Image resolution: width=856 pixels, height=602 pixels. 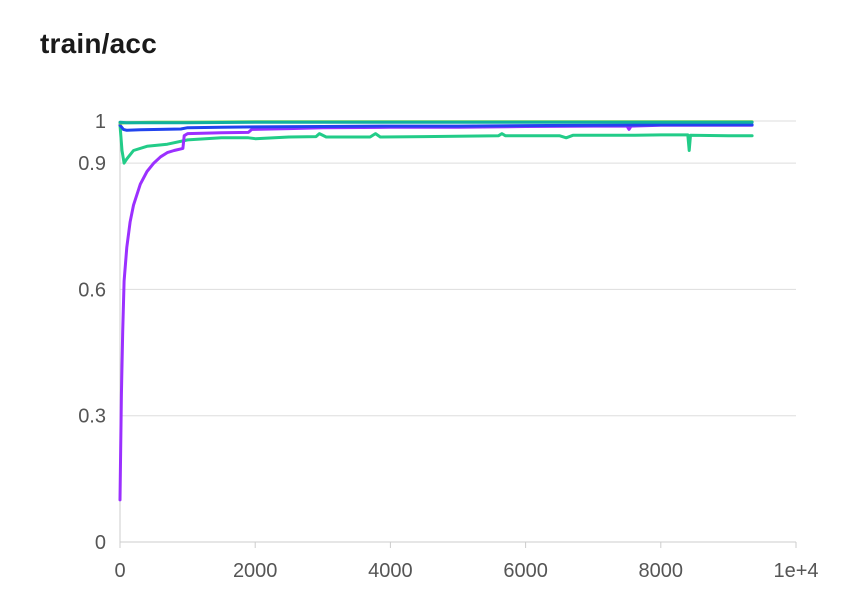 I want to click on x-scale-label: 1e+4, so click(x=795, y=571).